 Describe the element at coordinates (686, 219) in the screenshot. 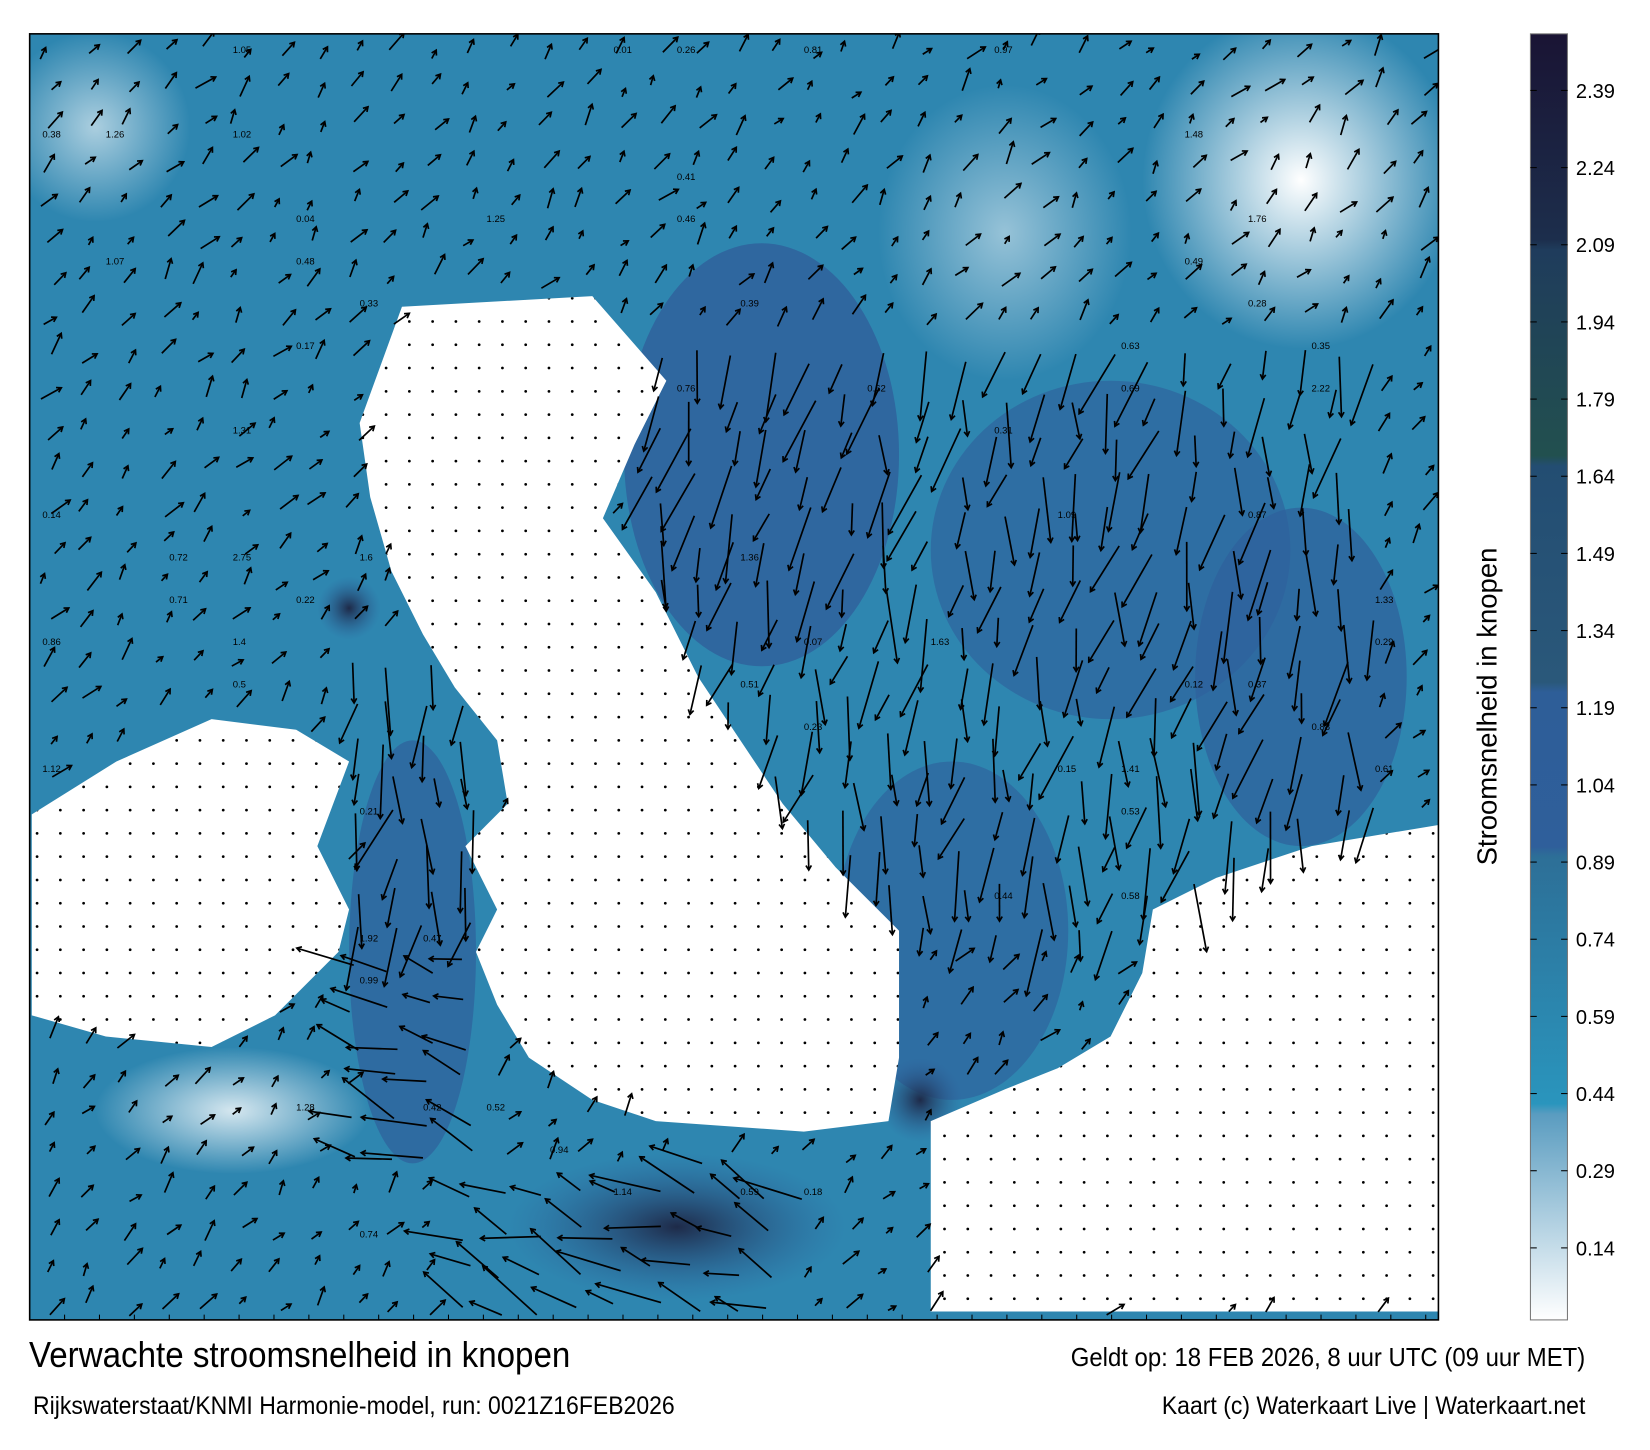

I see `speed-label: 0.46` at that location.